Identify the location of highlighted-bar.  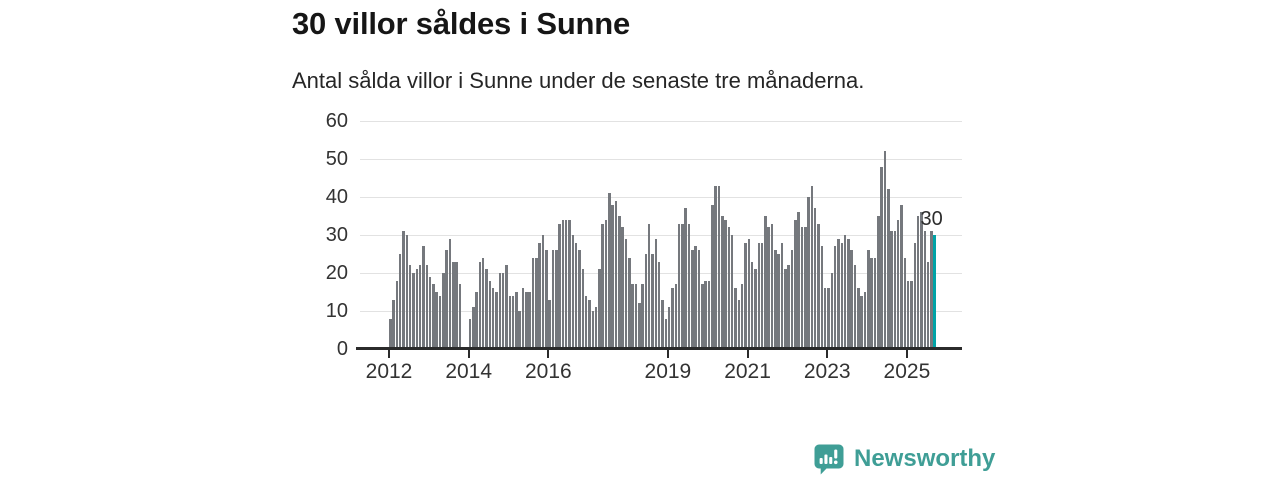
(934, 292).